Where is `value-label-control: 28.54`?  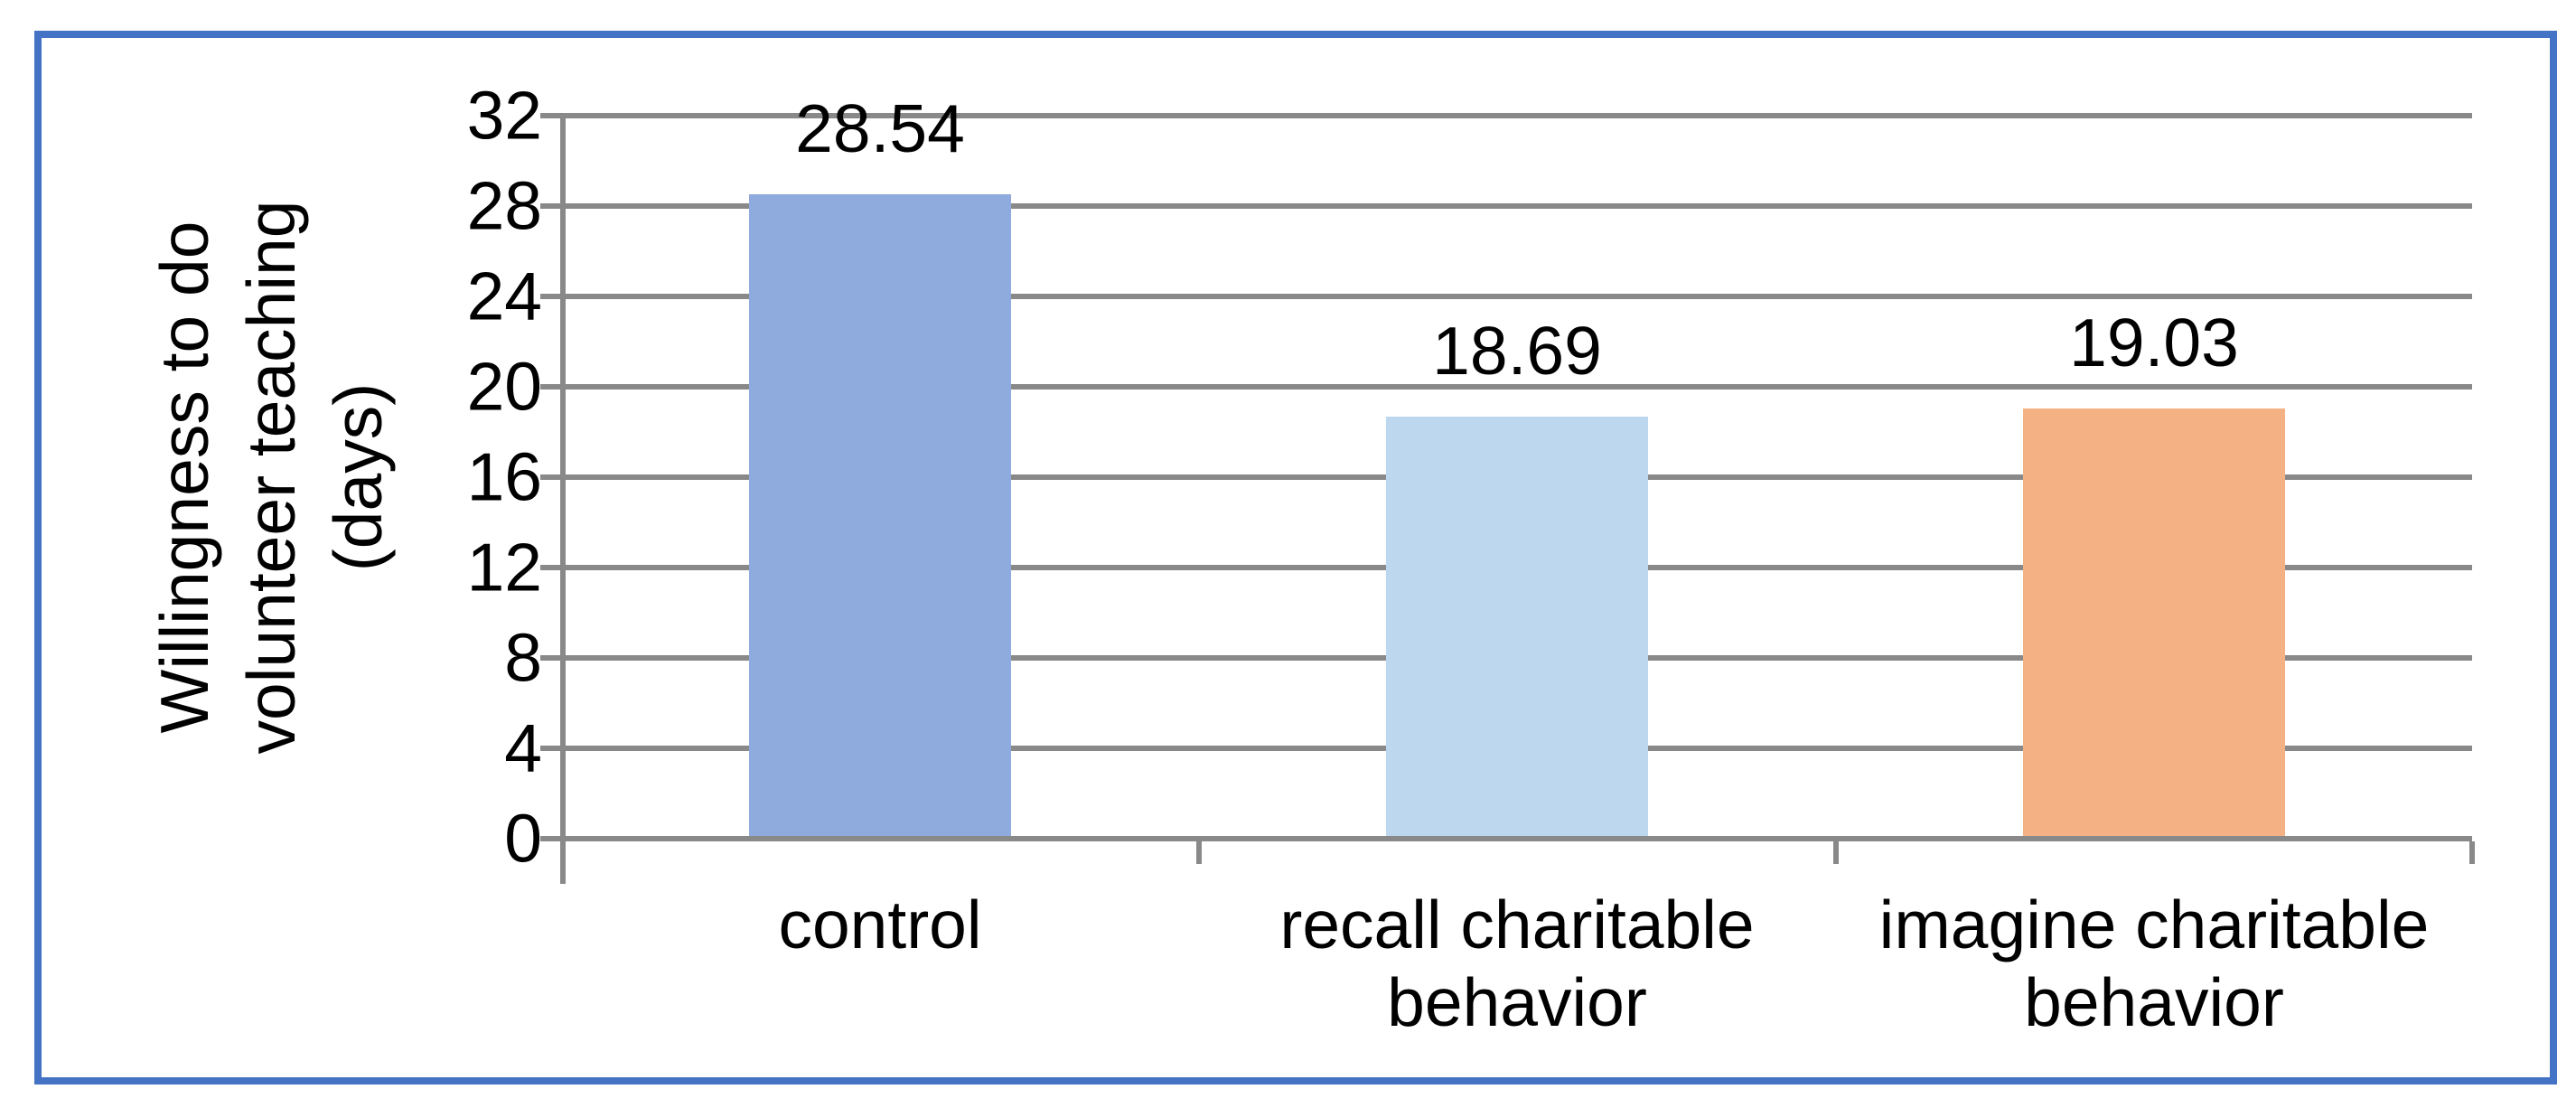 value-label-control: 28.54 is located at coordinates (880, 127).